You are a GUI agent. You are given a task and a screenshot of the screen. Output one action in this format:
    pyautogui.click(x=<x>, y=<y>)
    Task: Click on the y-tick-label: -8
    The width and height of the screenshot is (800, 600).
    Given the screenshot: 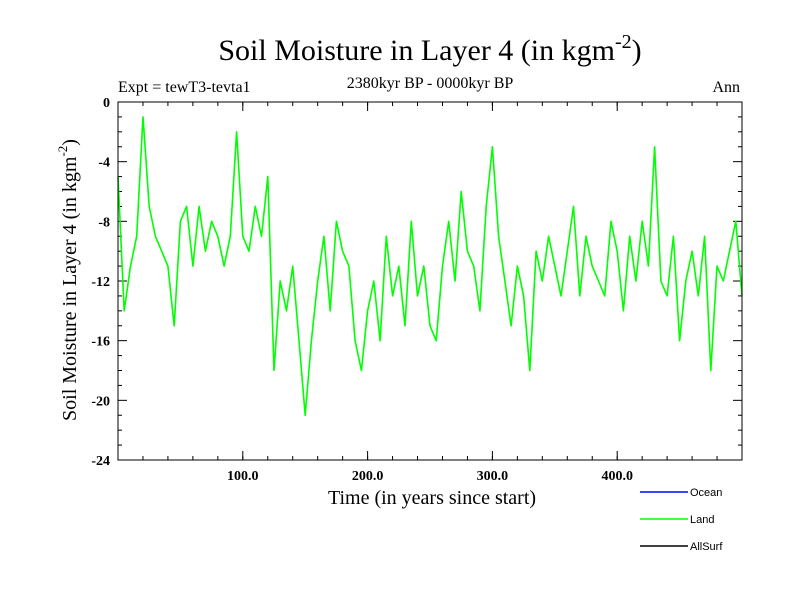 What is the action you would take?
    pyautogui.click(x=104, y=222)
    